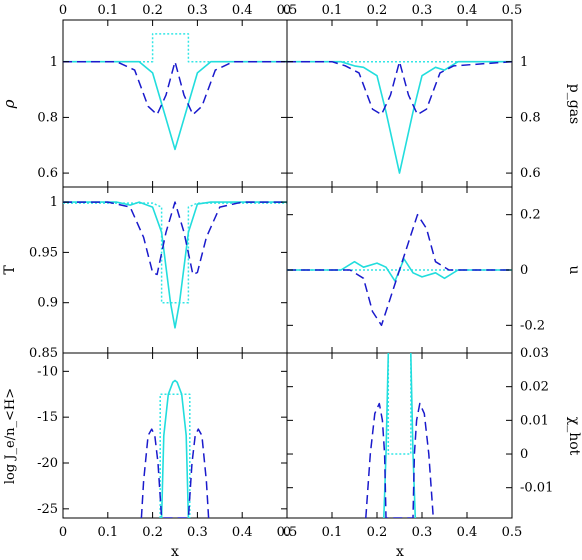  What do you see at coordinates (534, 420) in the screenshot?
I see `panel-chi-hot-ytick-label: 0.01` at bounding box center [534, 420].